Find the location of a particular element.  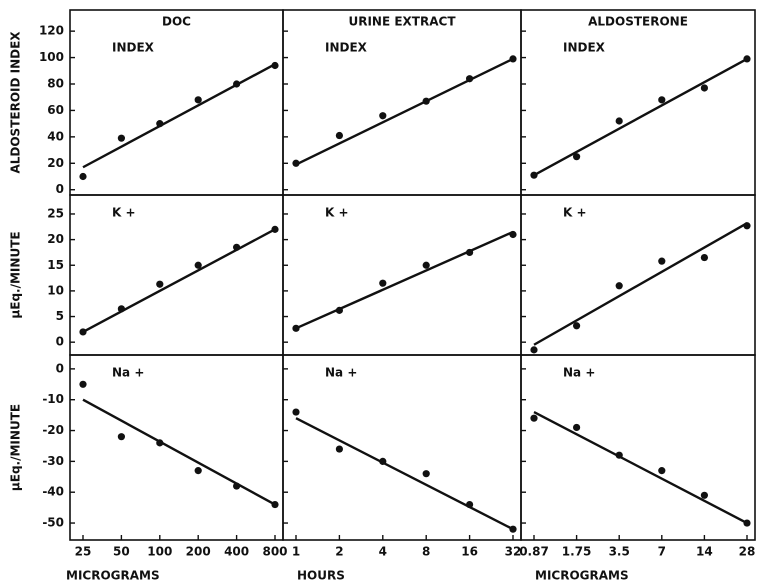

x-tick-label: 1.75 is located at coordinates (577, 552).